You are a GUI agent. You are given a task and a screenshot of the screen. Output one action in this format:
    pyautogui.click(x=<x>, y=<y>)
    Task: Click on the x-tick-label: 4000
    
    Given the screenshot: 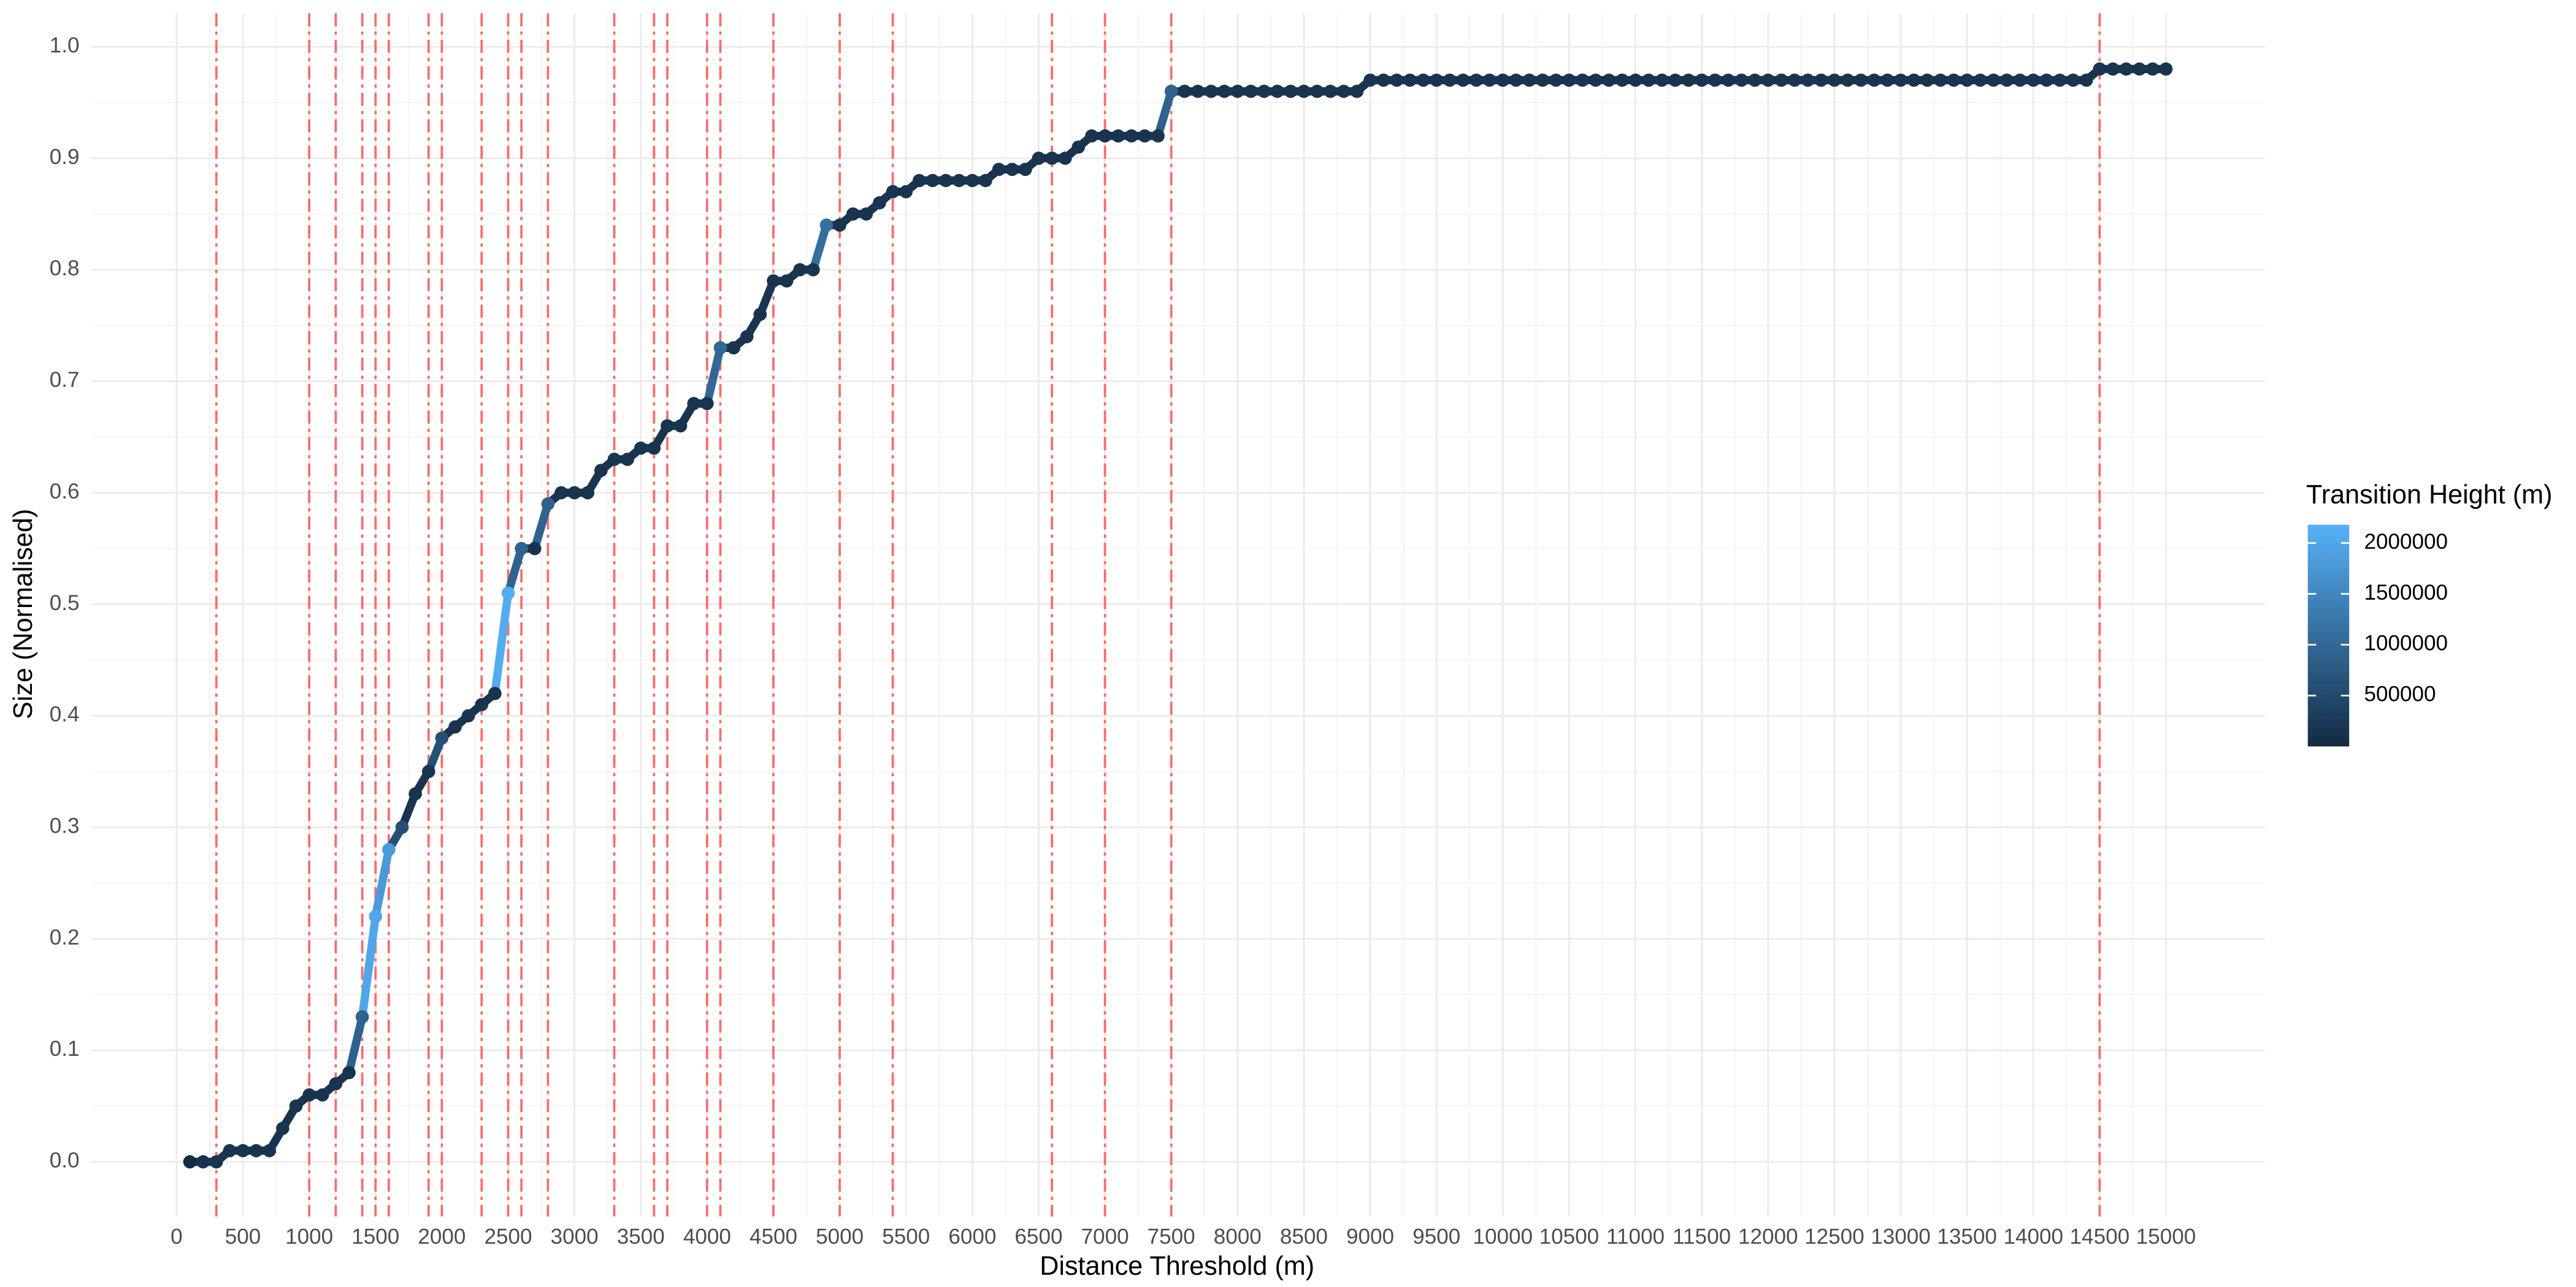 What is the action you would take?
    pyautogui.click(x=707, y=1236)
    